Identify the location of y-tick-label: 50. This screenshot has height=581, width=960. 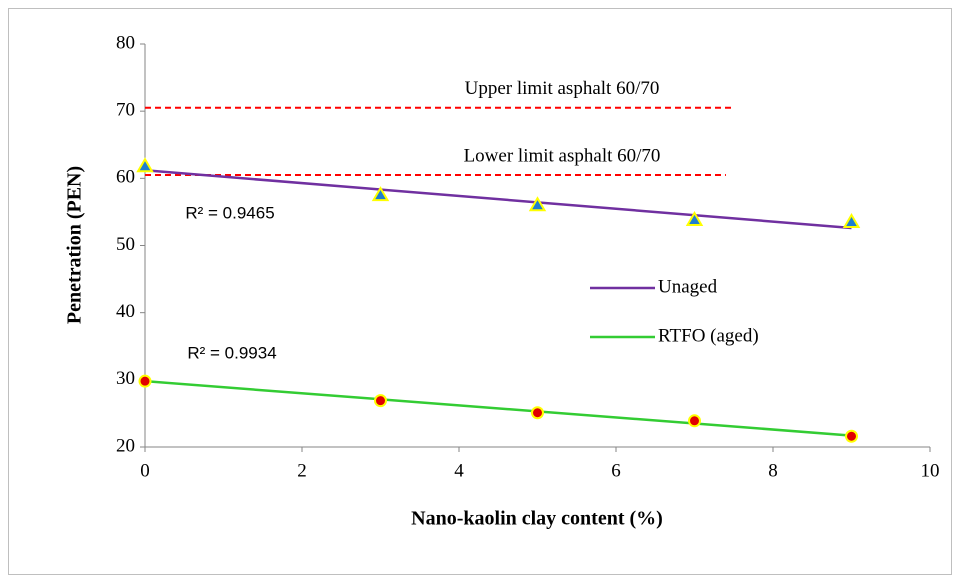
(125, 244).